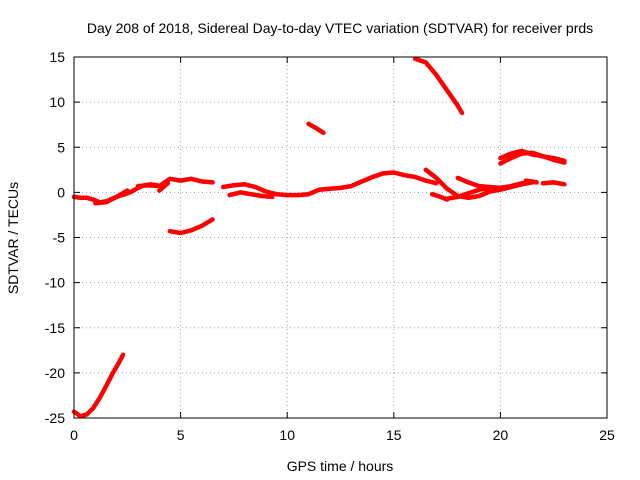  What do you see at coordinates (394, 435) in the screenshot?
I see `x-tick-label: 15` at bounding box center [394, 435].